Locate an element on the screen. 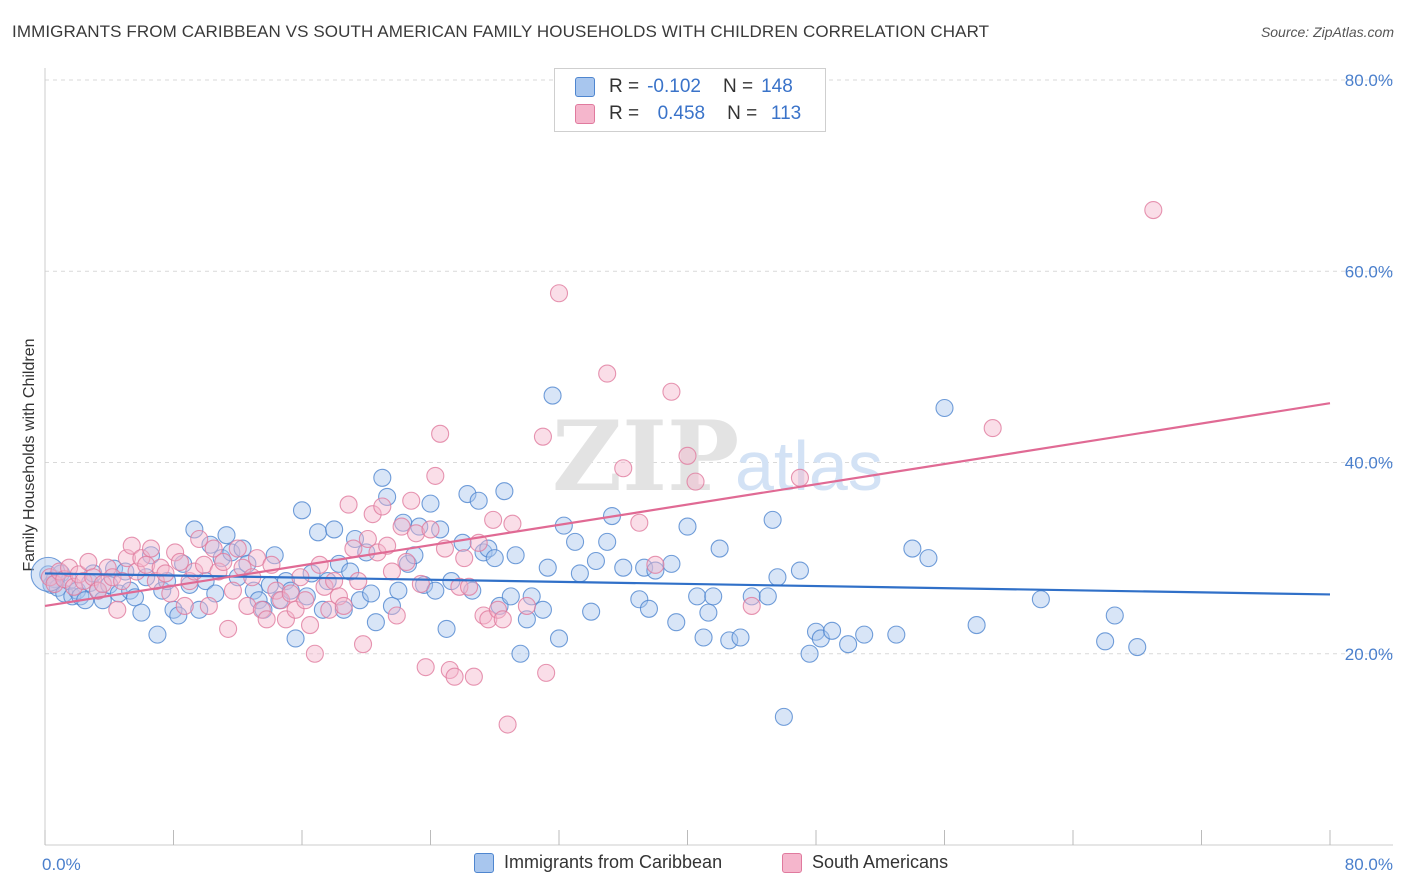  bottom-legend-caribbean: Immigrants from Caribbean is located at coordinates (598, 862).